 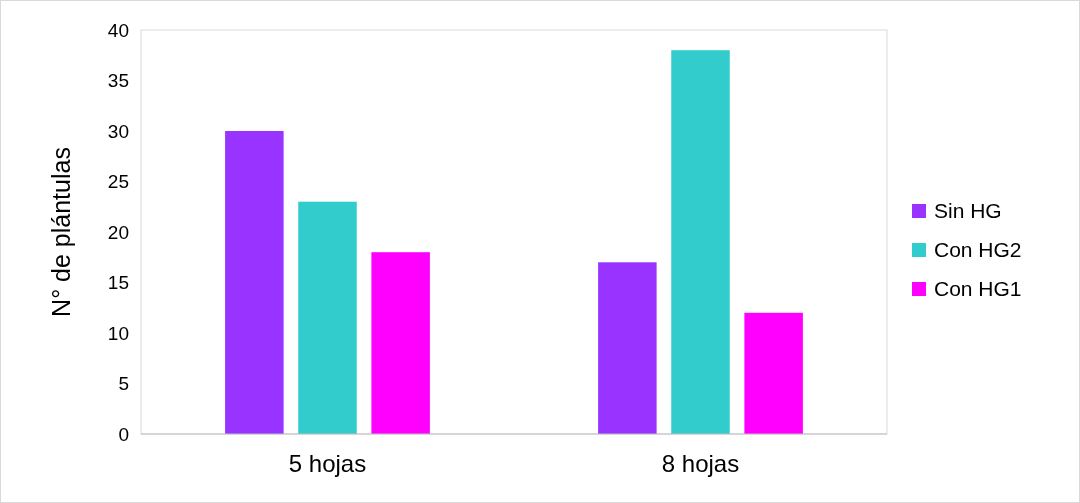 I want to click on y-tick-label: 20, so click(x=118, y=232).